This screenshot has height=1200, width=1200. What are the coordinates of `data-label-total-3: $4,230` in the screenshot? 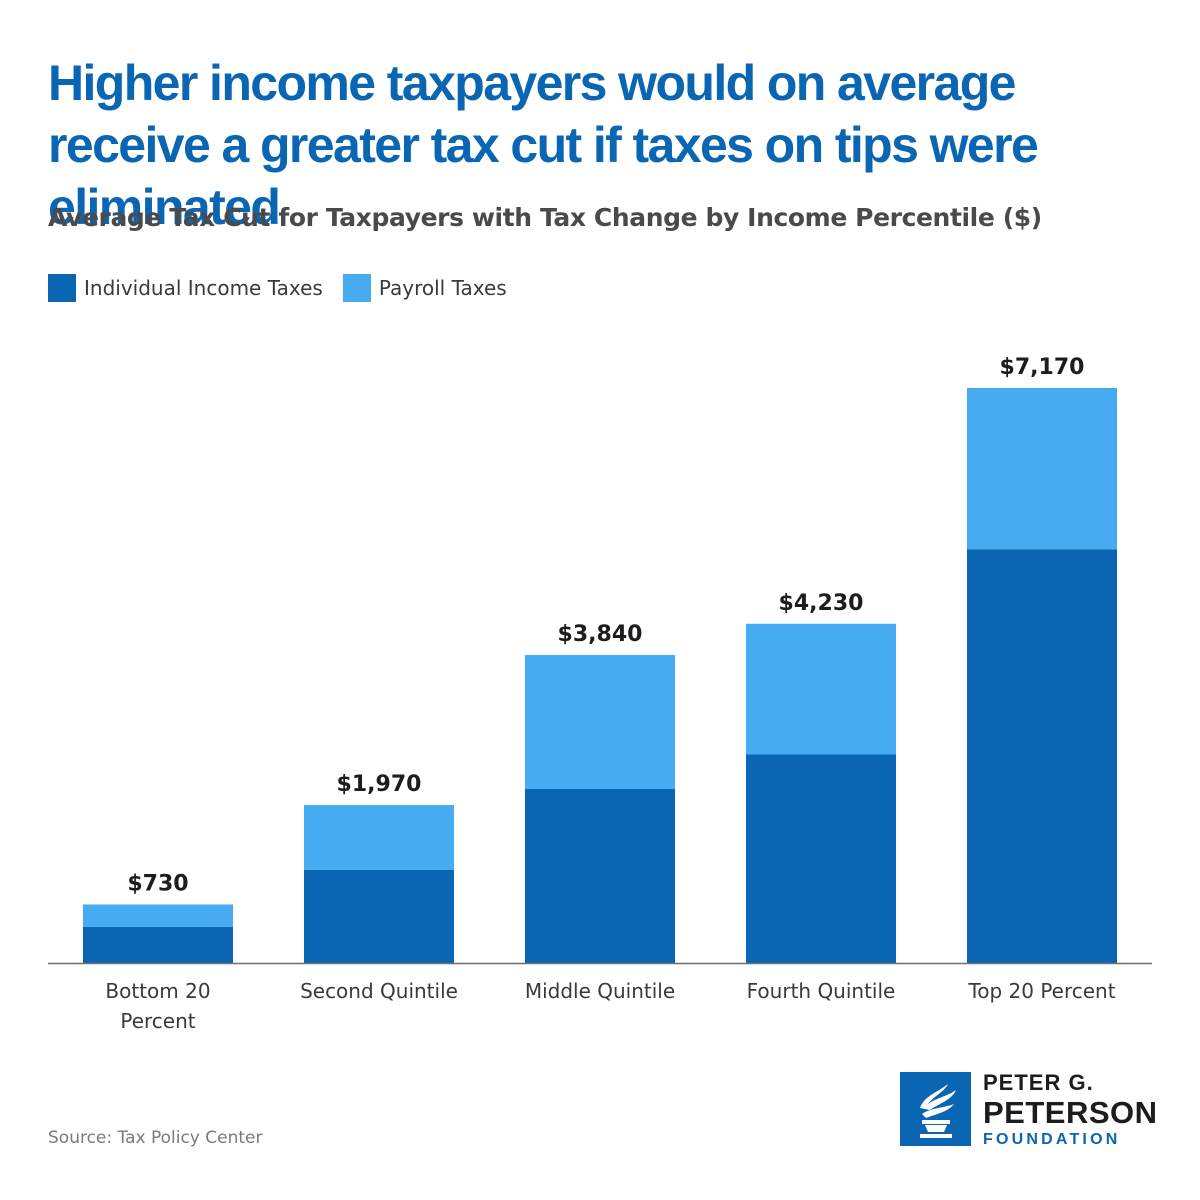 It's located at (821, 603).